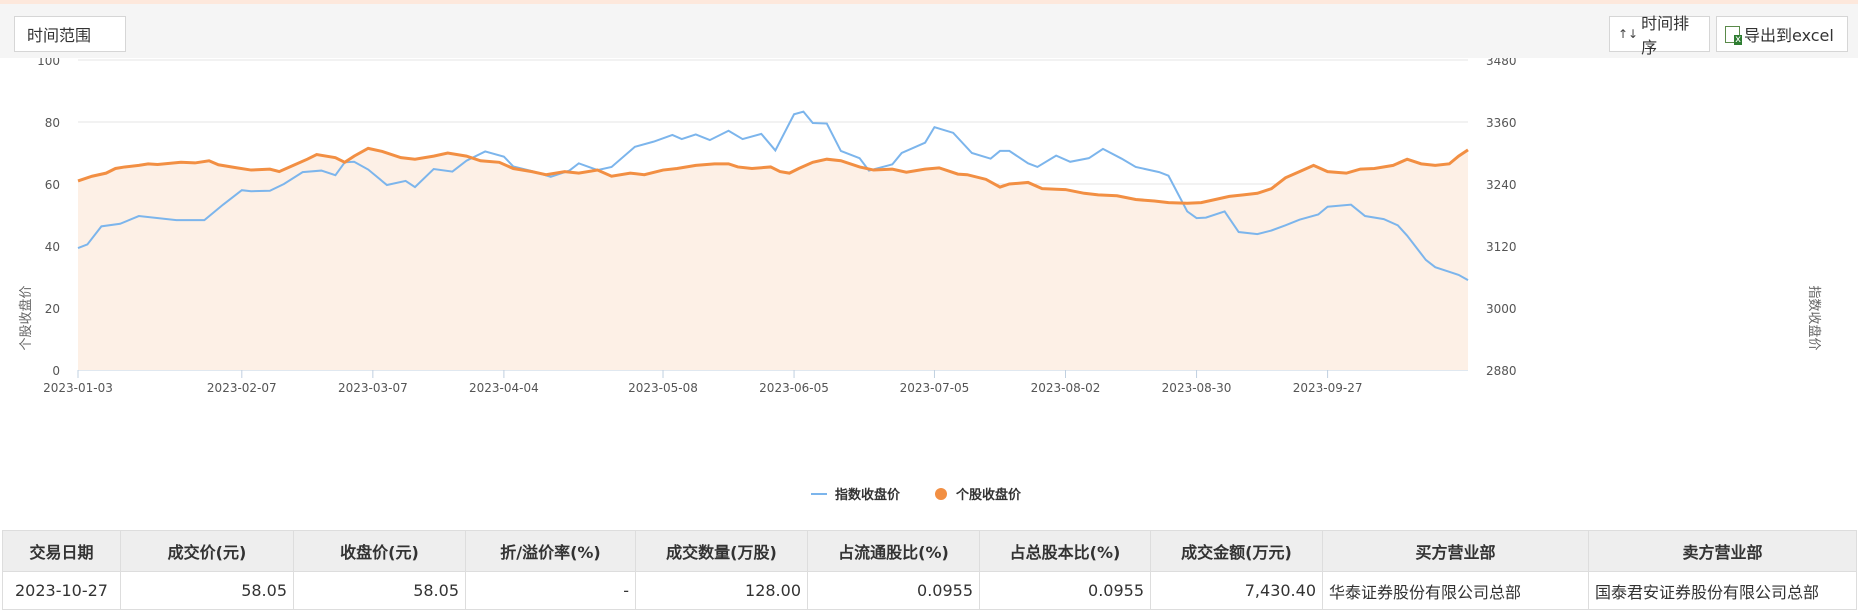  I want to click on table-header-cell: 成交数量(万股), so click(721, 551).